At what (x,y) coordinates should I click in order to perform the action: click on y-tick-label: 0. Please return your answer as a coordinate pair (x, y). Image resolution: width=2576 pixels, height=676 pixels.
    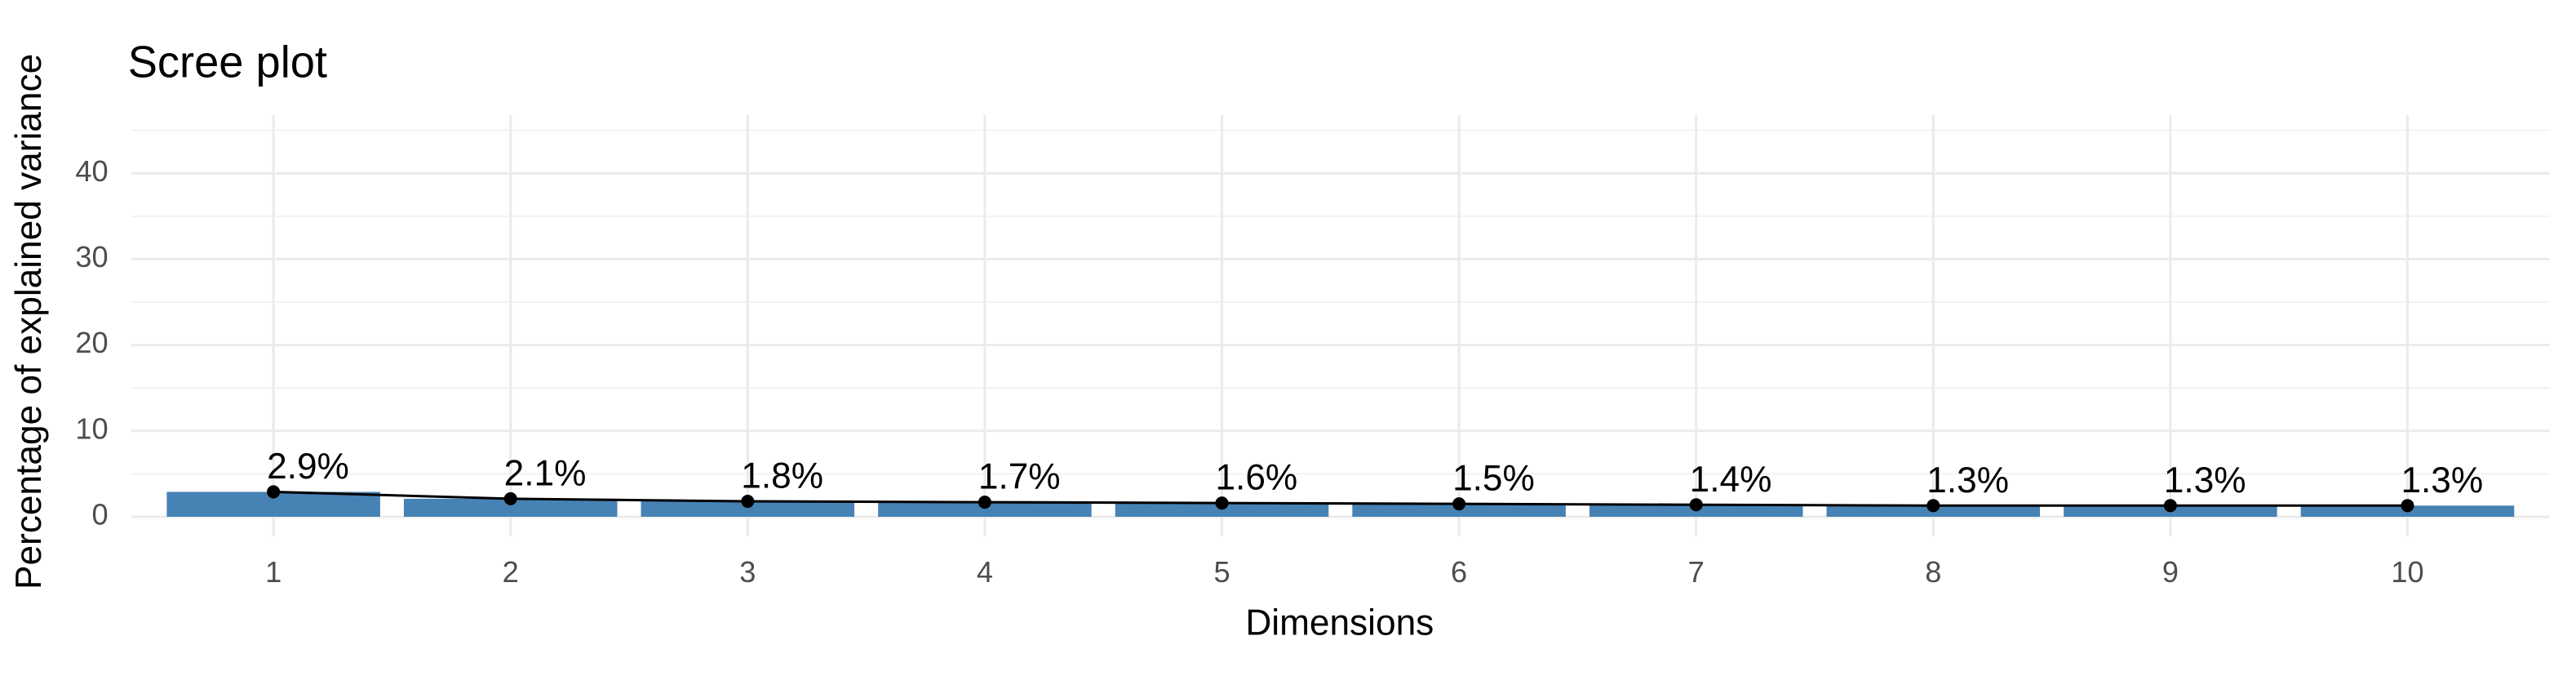
    Looking at the image, I should click on (100, 514).